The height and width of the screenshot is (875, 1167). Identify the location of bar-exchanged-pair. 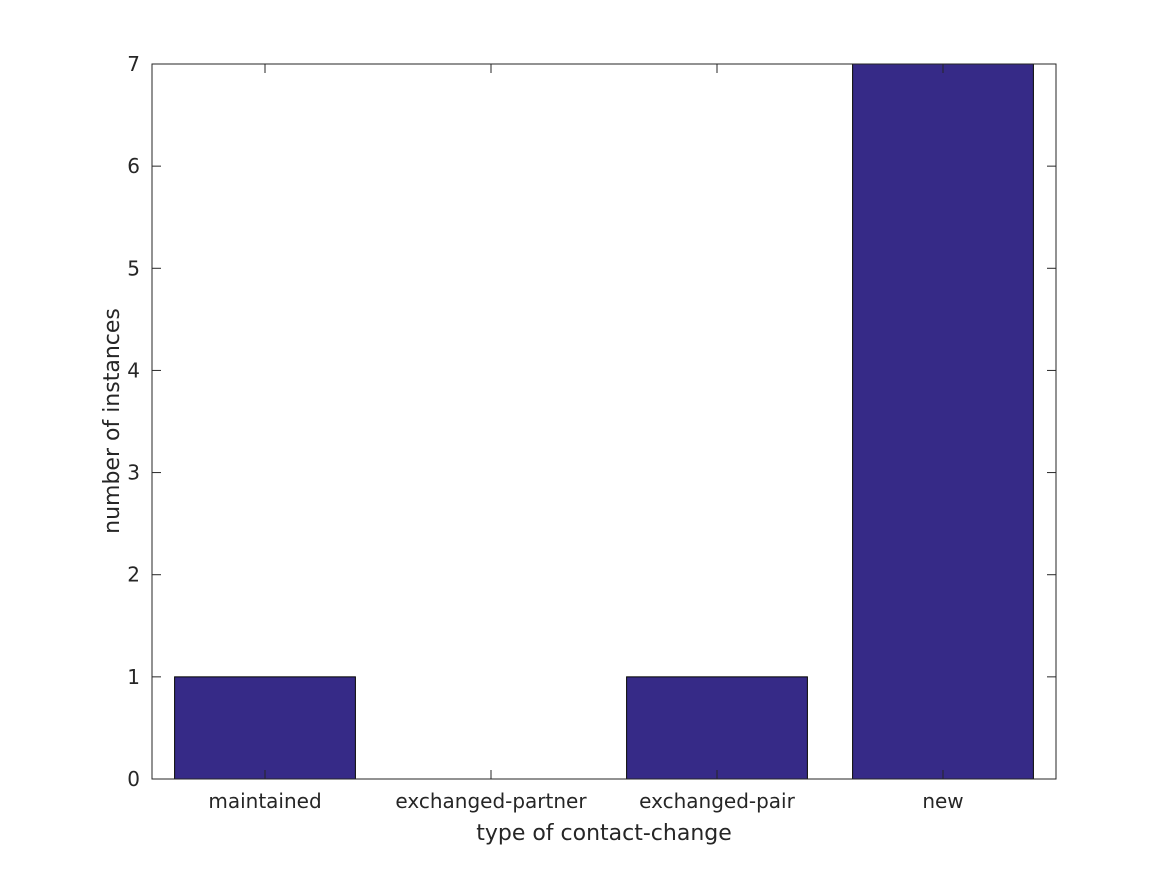
(717, 728).